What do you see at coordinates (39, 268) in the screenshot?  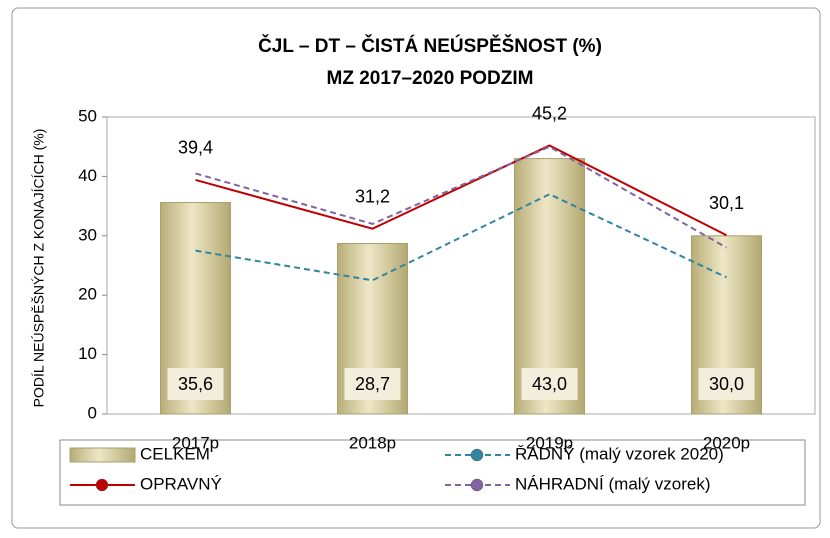 I see `y-axis-label: PODÍL NEÚSPĚŠNÝCH Z KONAJÍCÍCH (%)` at bounding box center [39, 268].